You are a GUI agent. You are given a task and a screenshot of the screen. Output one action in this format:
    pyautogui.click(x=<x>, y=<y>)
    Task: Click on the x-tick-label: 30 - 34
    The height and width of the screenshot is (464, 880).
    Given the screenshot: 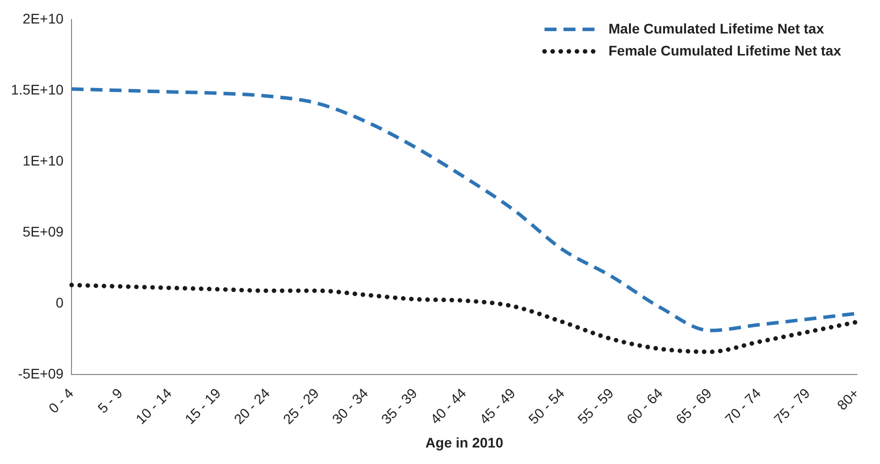 What is the action you would take?
    pyautogui.click(x=350, y=406)
    